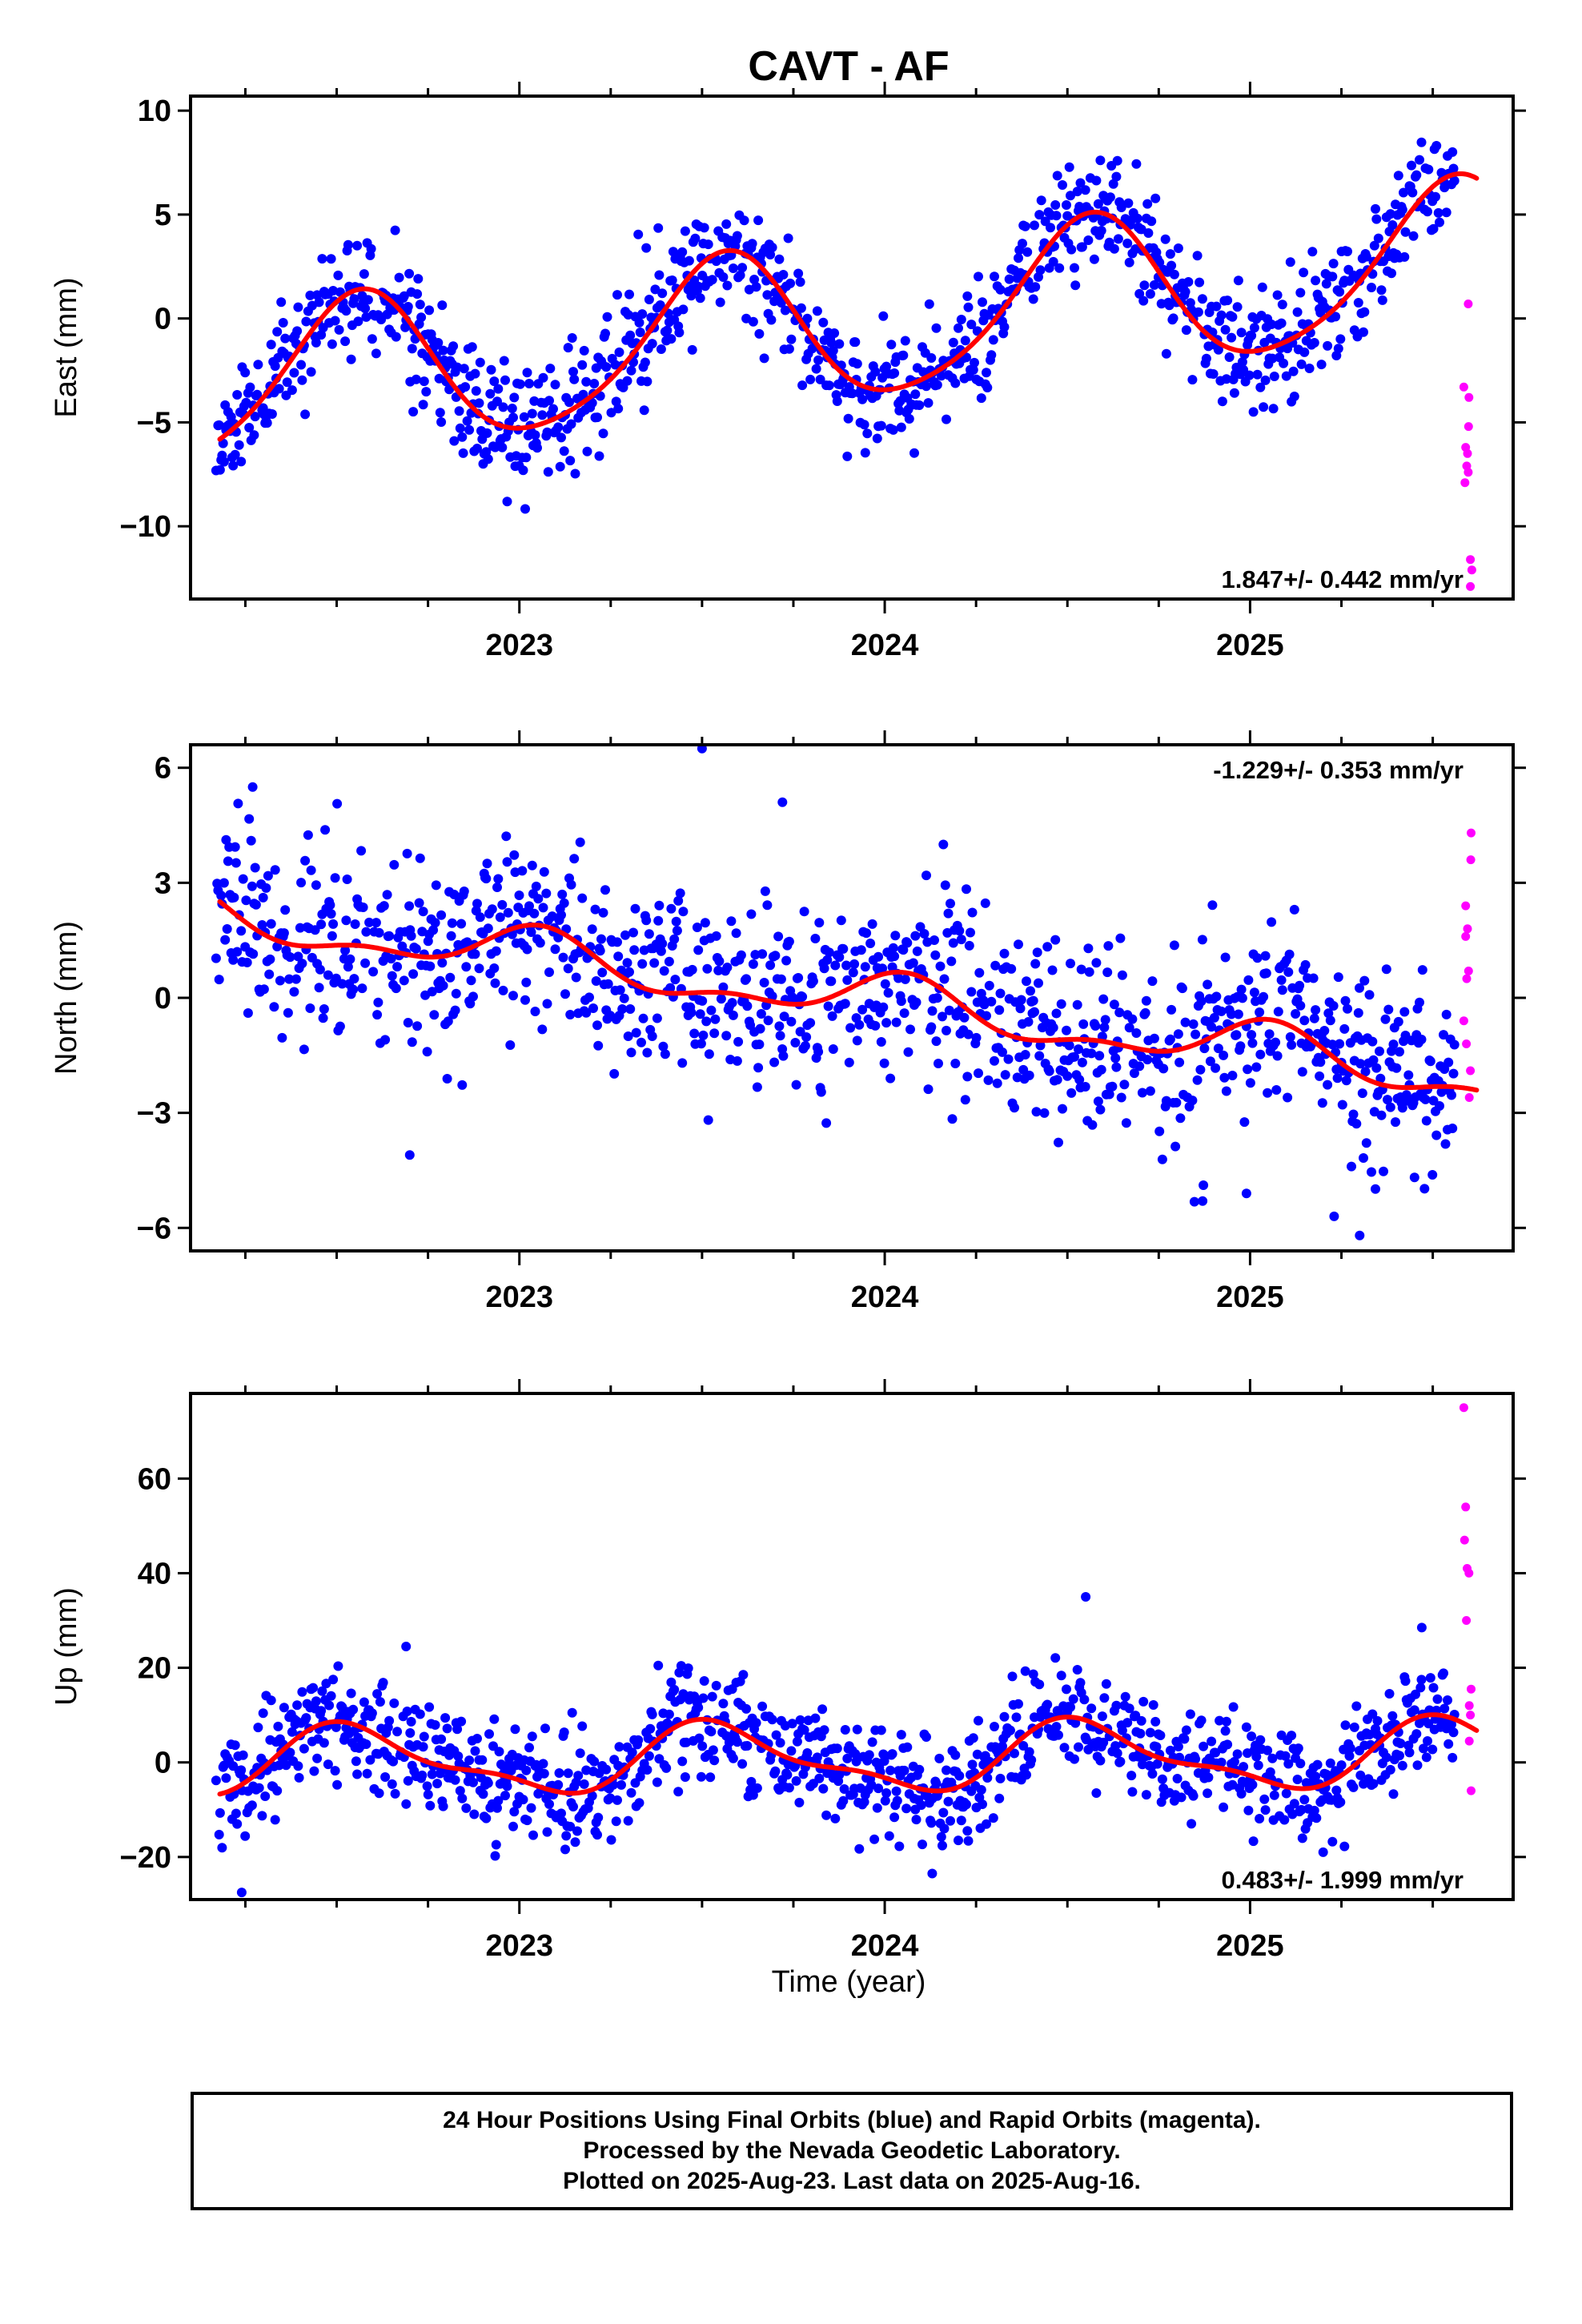  Describe the element at coordinates (1250, 645) in the screenshot. I see `panel-east-xtick-label: 2025` at that location.